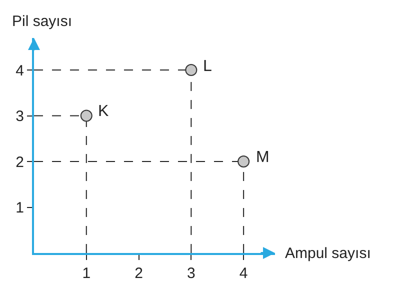 The height and width of the screenshot is (290, 398). What do you see at coordinates (191, 273) in the screenshot?
I see `x-tick-label: 3` at bounding box center [191, 273].